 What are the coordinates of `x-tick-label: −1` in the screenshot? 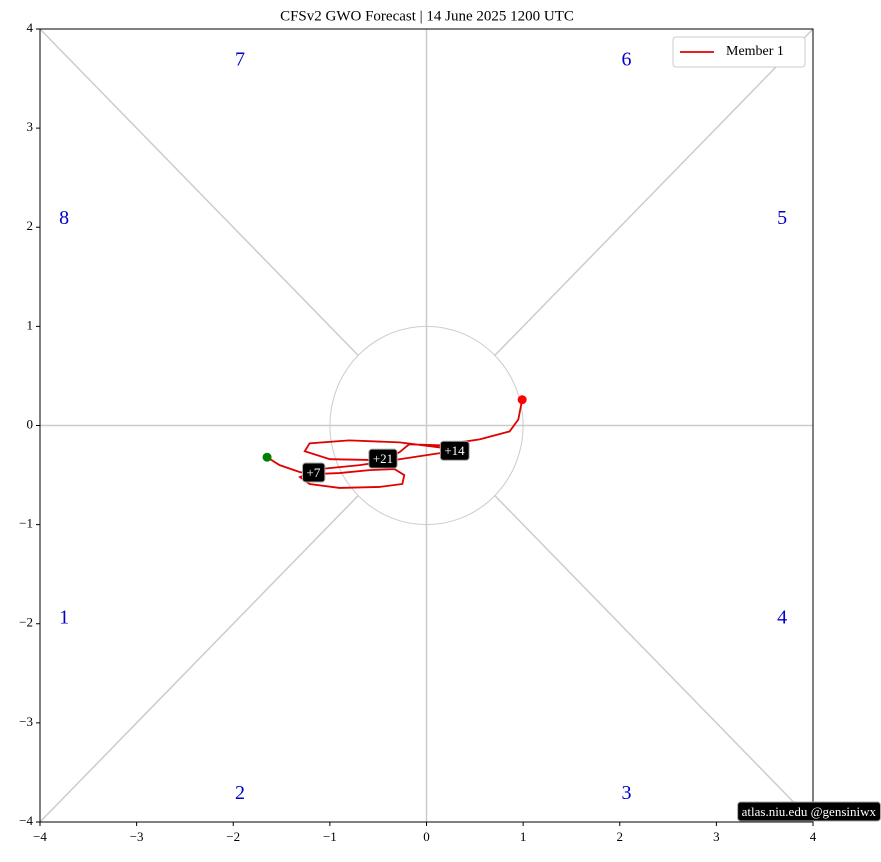 It's located at (330, 836).